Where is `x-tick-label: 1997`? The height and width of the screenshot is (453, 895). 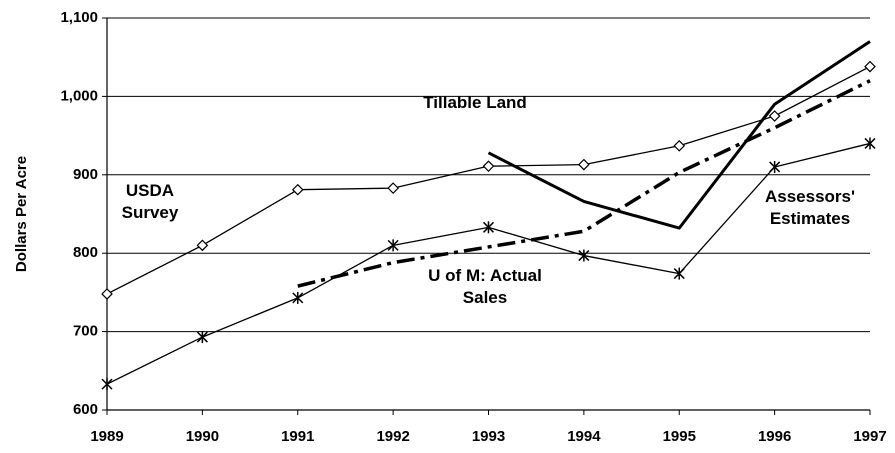 x-tick-label: 1997 is located at coordinates (869, 436).